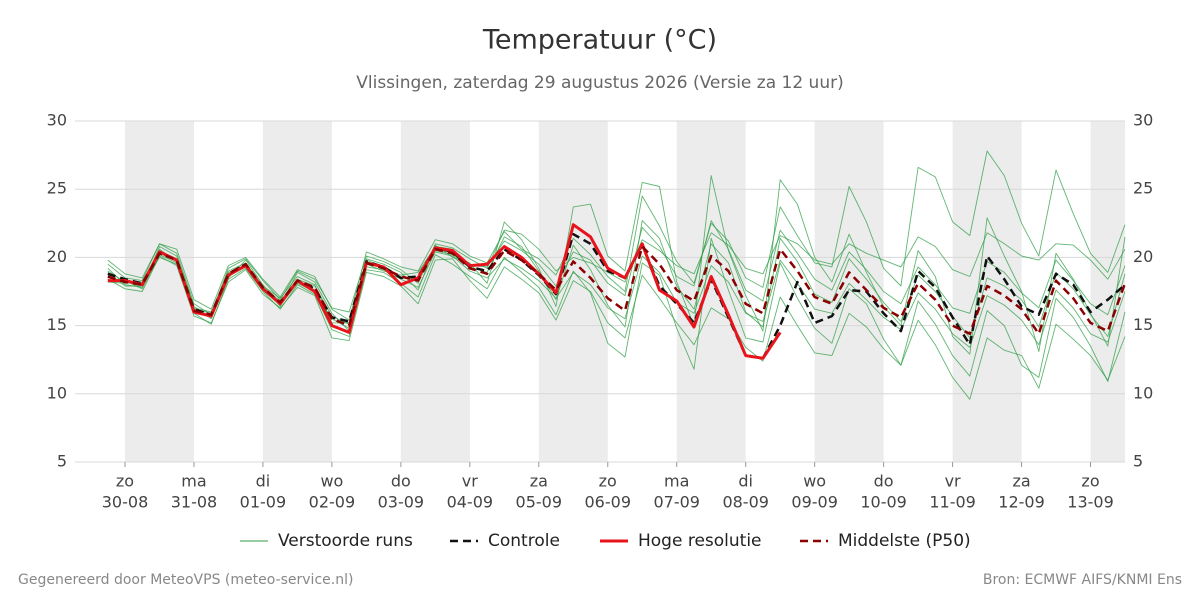 This screenshot has height=600, width=1200. I want to click on x-tick-date: 01-09, so click(263, 502).